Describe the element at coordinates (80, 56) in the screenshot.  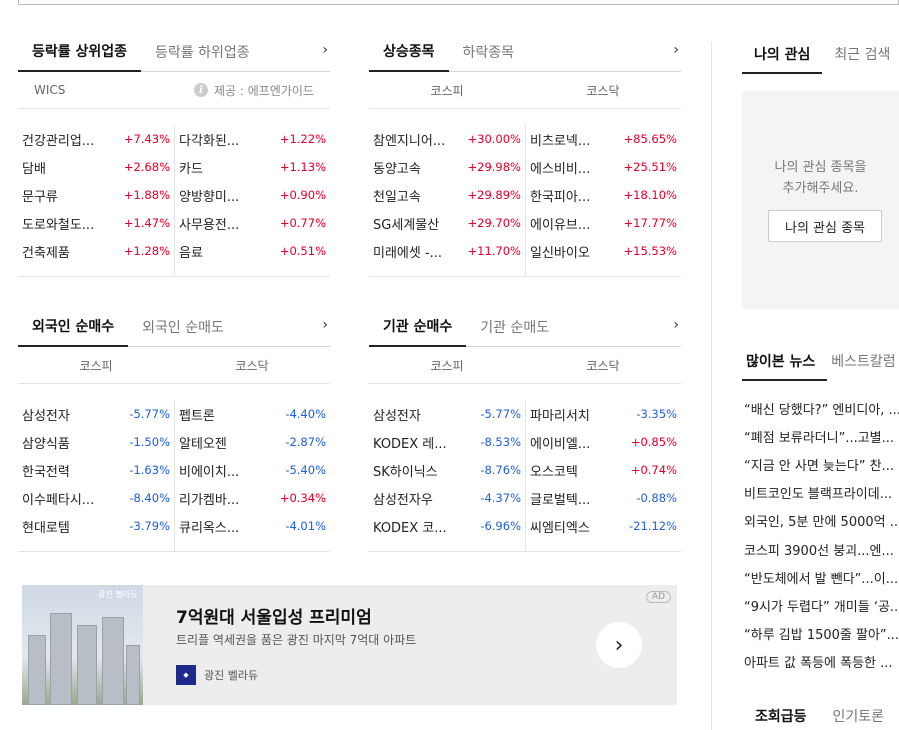
I see `tab-sector-top: 등락률 상위업종` at that location.